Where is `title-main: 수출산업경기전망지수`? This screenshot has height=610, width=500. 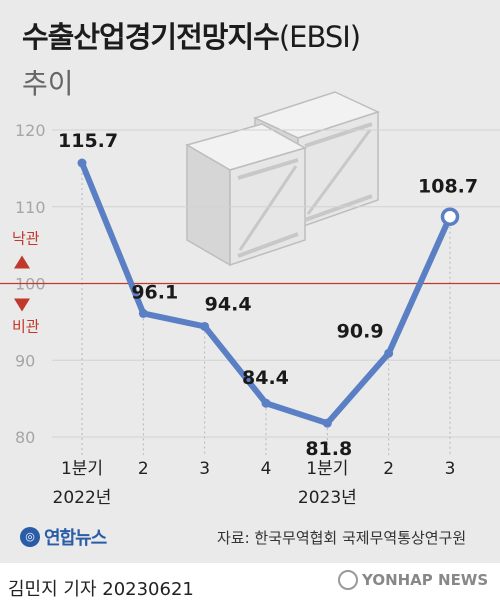 title-main: 수출산업경기전망지수 is located at coordinates (151, 37).